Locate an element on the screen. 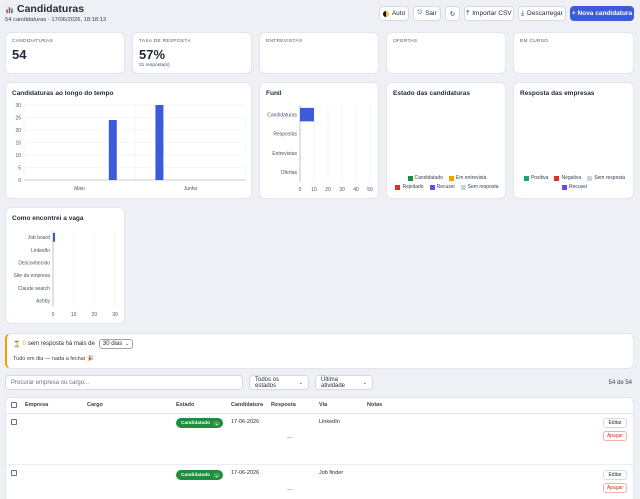  refresh-icon: ↻ is located at coordinates (452, 14).